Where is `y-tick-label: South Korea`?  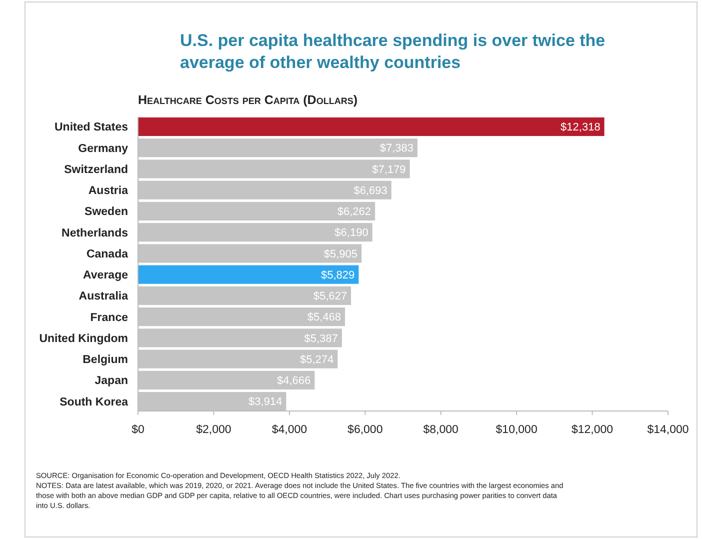 y-tick-label: South Korea is located at coordinates (94, 402).